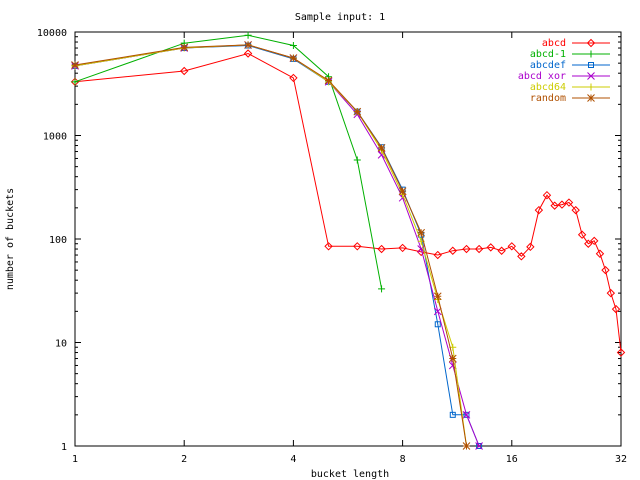 The image size is (640, 480). I want to click on legend-label: abcd-1, so click(548, 54).